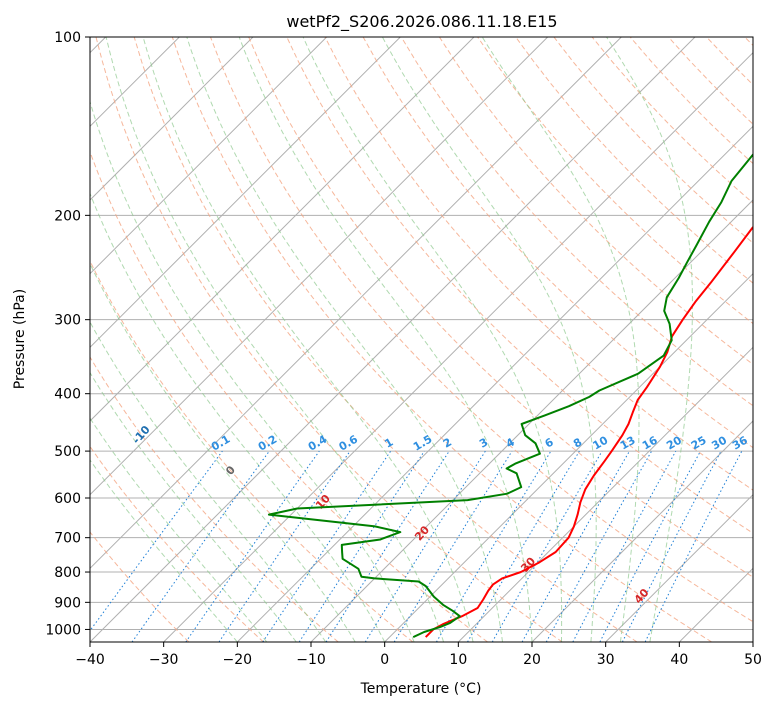  I want to click on y-tick-label: 1000, so click(63, 630).